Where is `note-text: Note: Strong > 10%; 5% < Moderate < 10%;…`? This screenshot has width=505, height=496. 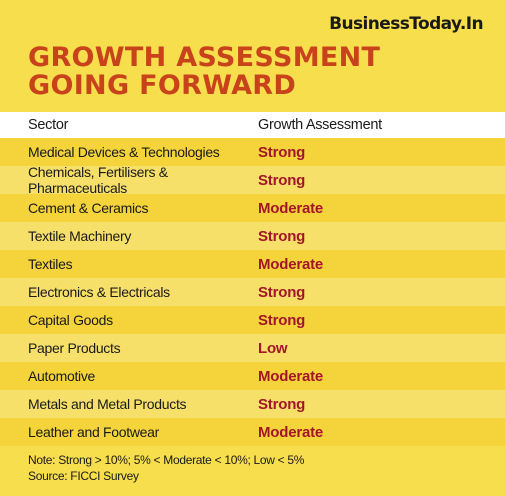 note-text: Note: Strong > 10%; 5% < Moderate < 10%;… is located at coordinates (166, 460).